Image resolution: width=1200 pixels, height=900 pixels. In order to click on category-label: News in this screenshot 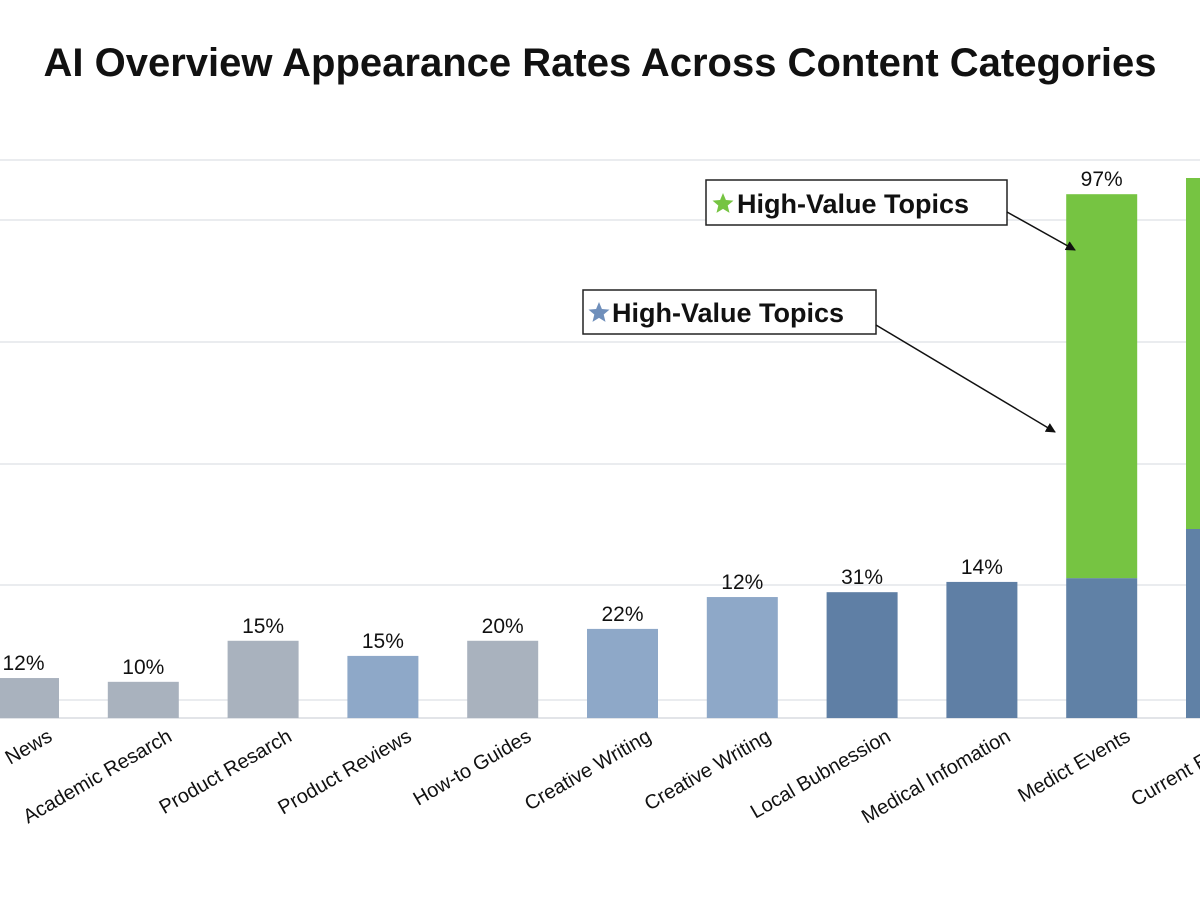, I will do `click(29, 747)`.